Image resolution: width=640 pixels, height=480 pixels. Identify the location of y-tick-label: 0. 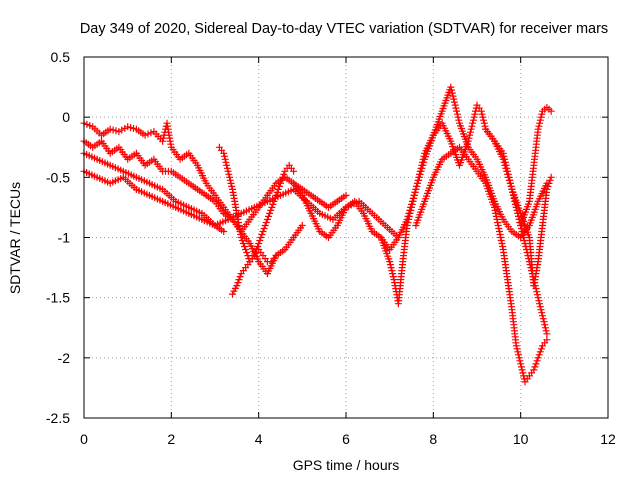
(66, 117).